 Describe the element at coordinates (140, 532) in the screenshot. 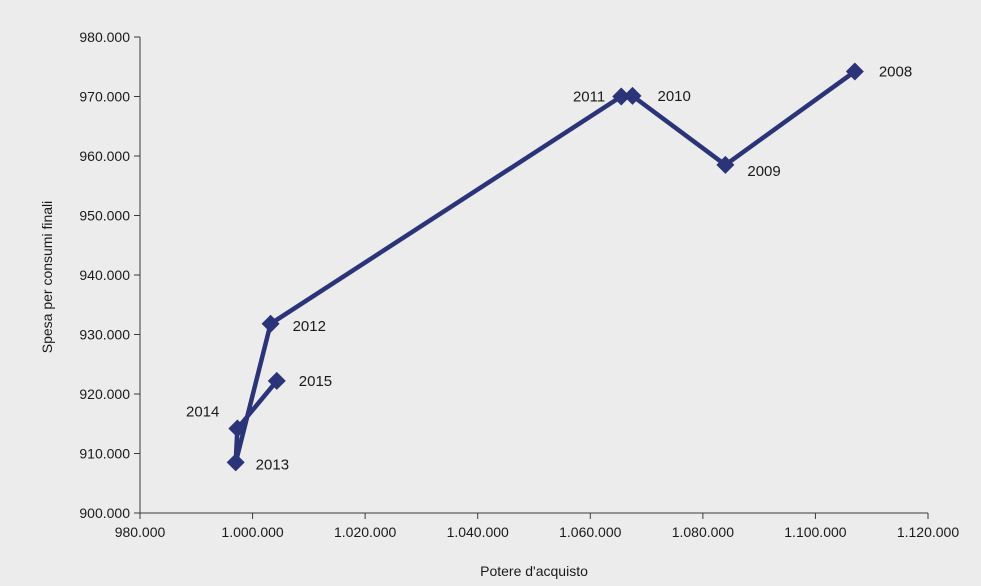

I see `x-tick-label: 980.000` at that location.